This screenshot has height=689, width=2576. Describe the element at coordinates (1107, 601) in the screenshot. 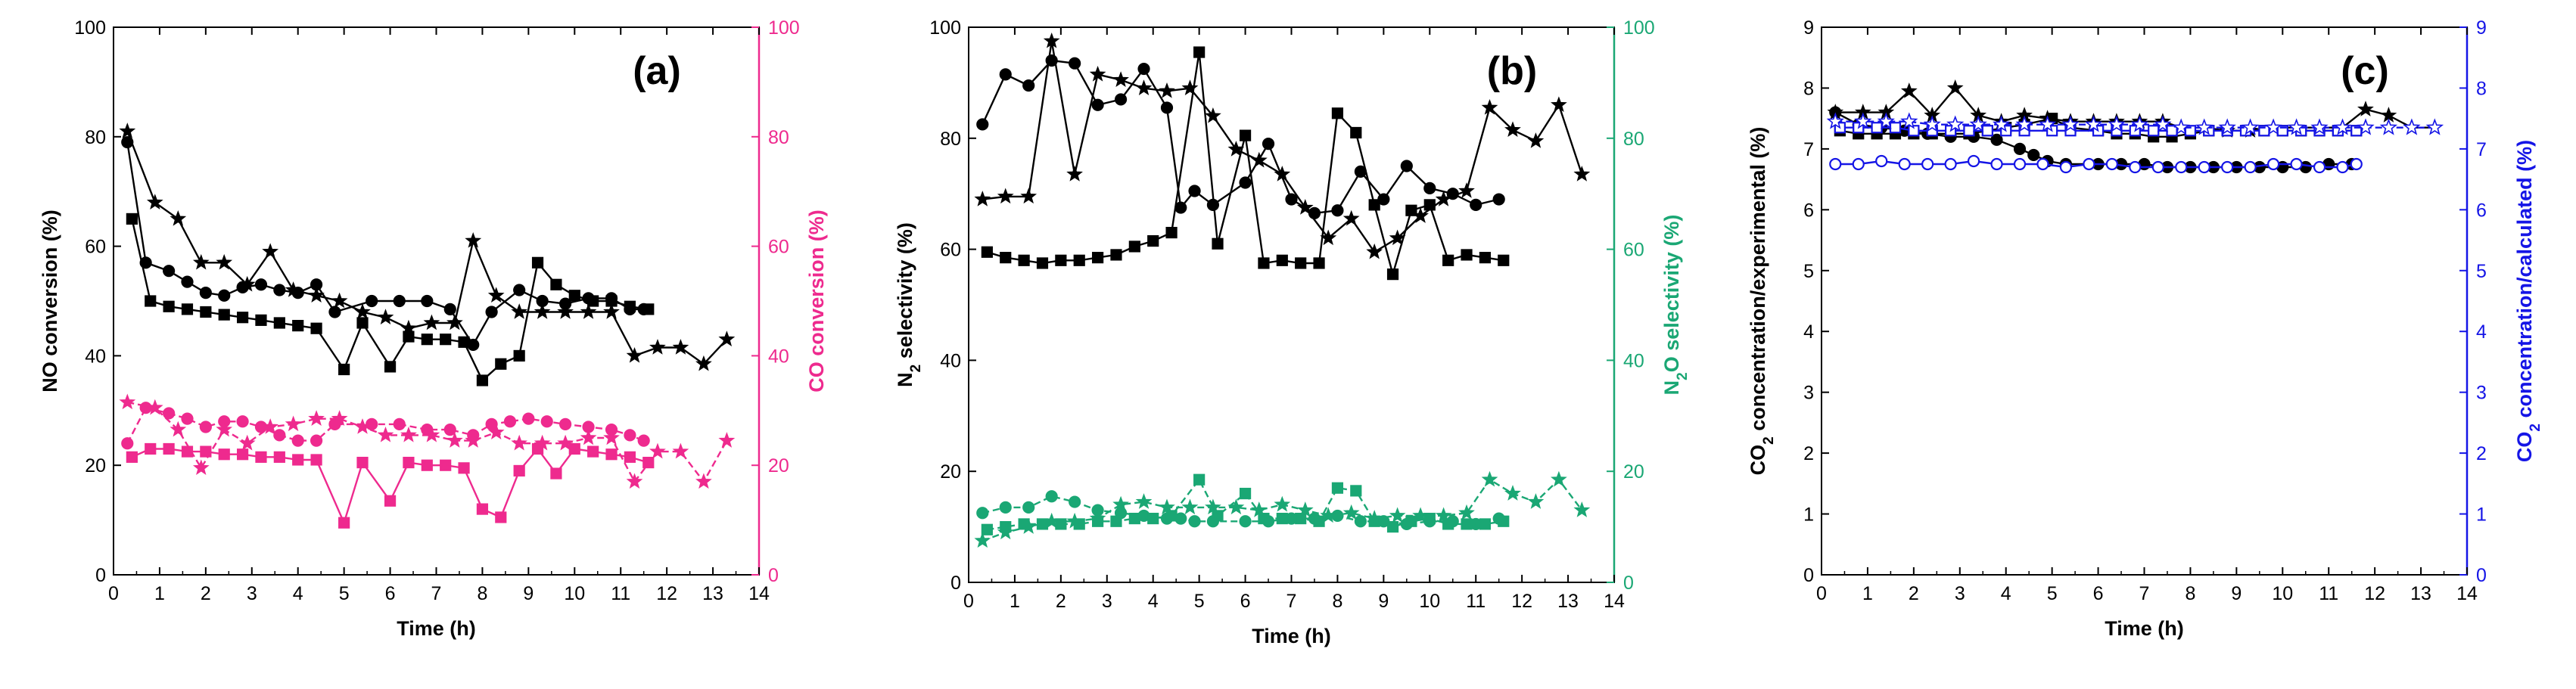

I see `x-tick-label: 3` at that location.